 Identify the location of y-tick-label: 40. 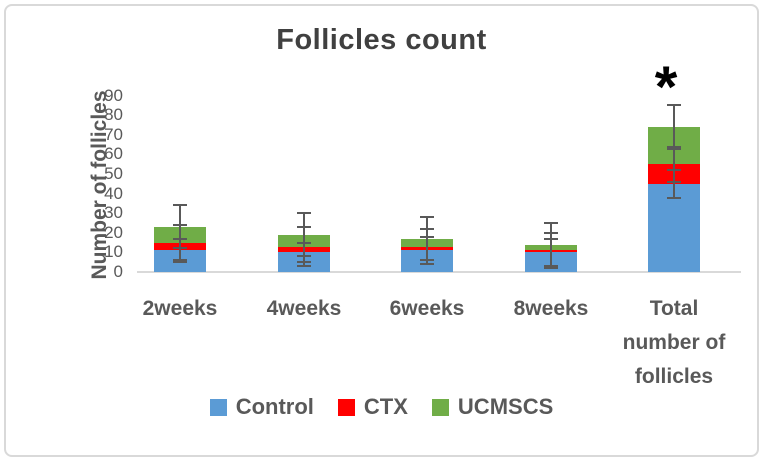
(113, 193).